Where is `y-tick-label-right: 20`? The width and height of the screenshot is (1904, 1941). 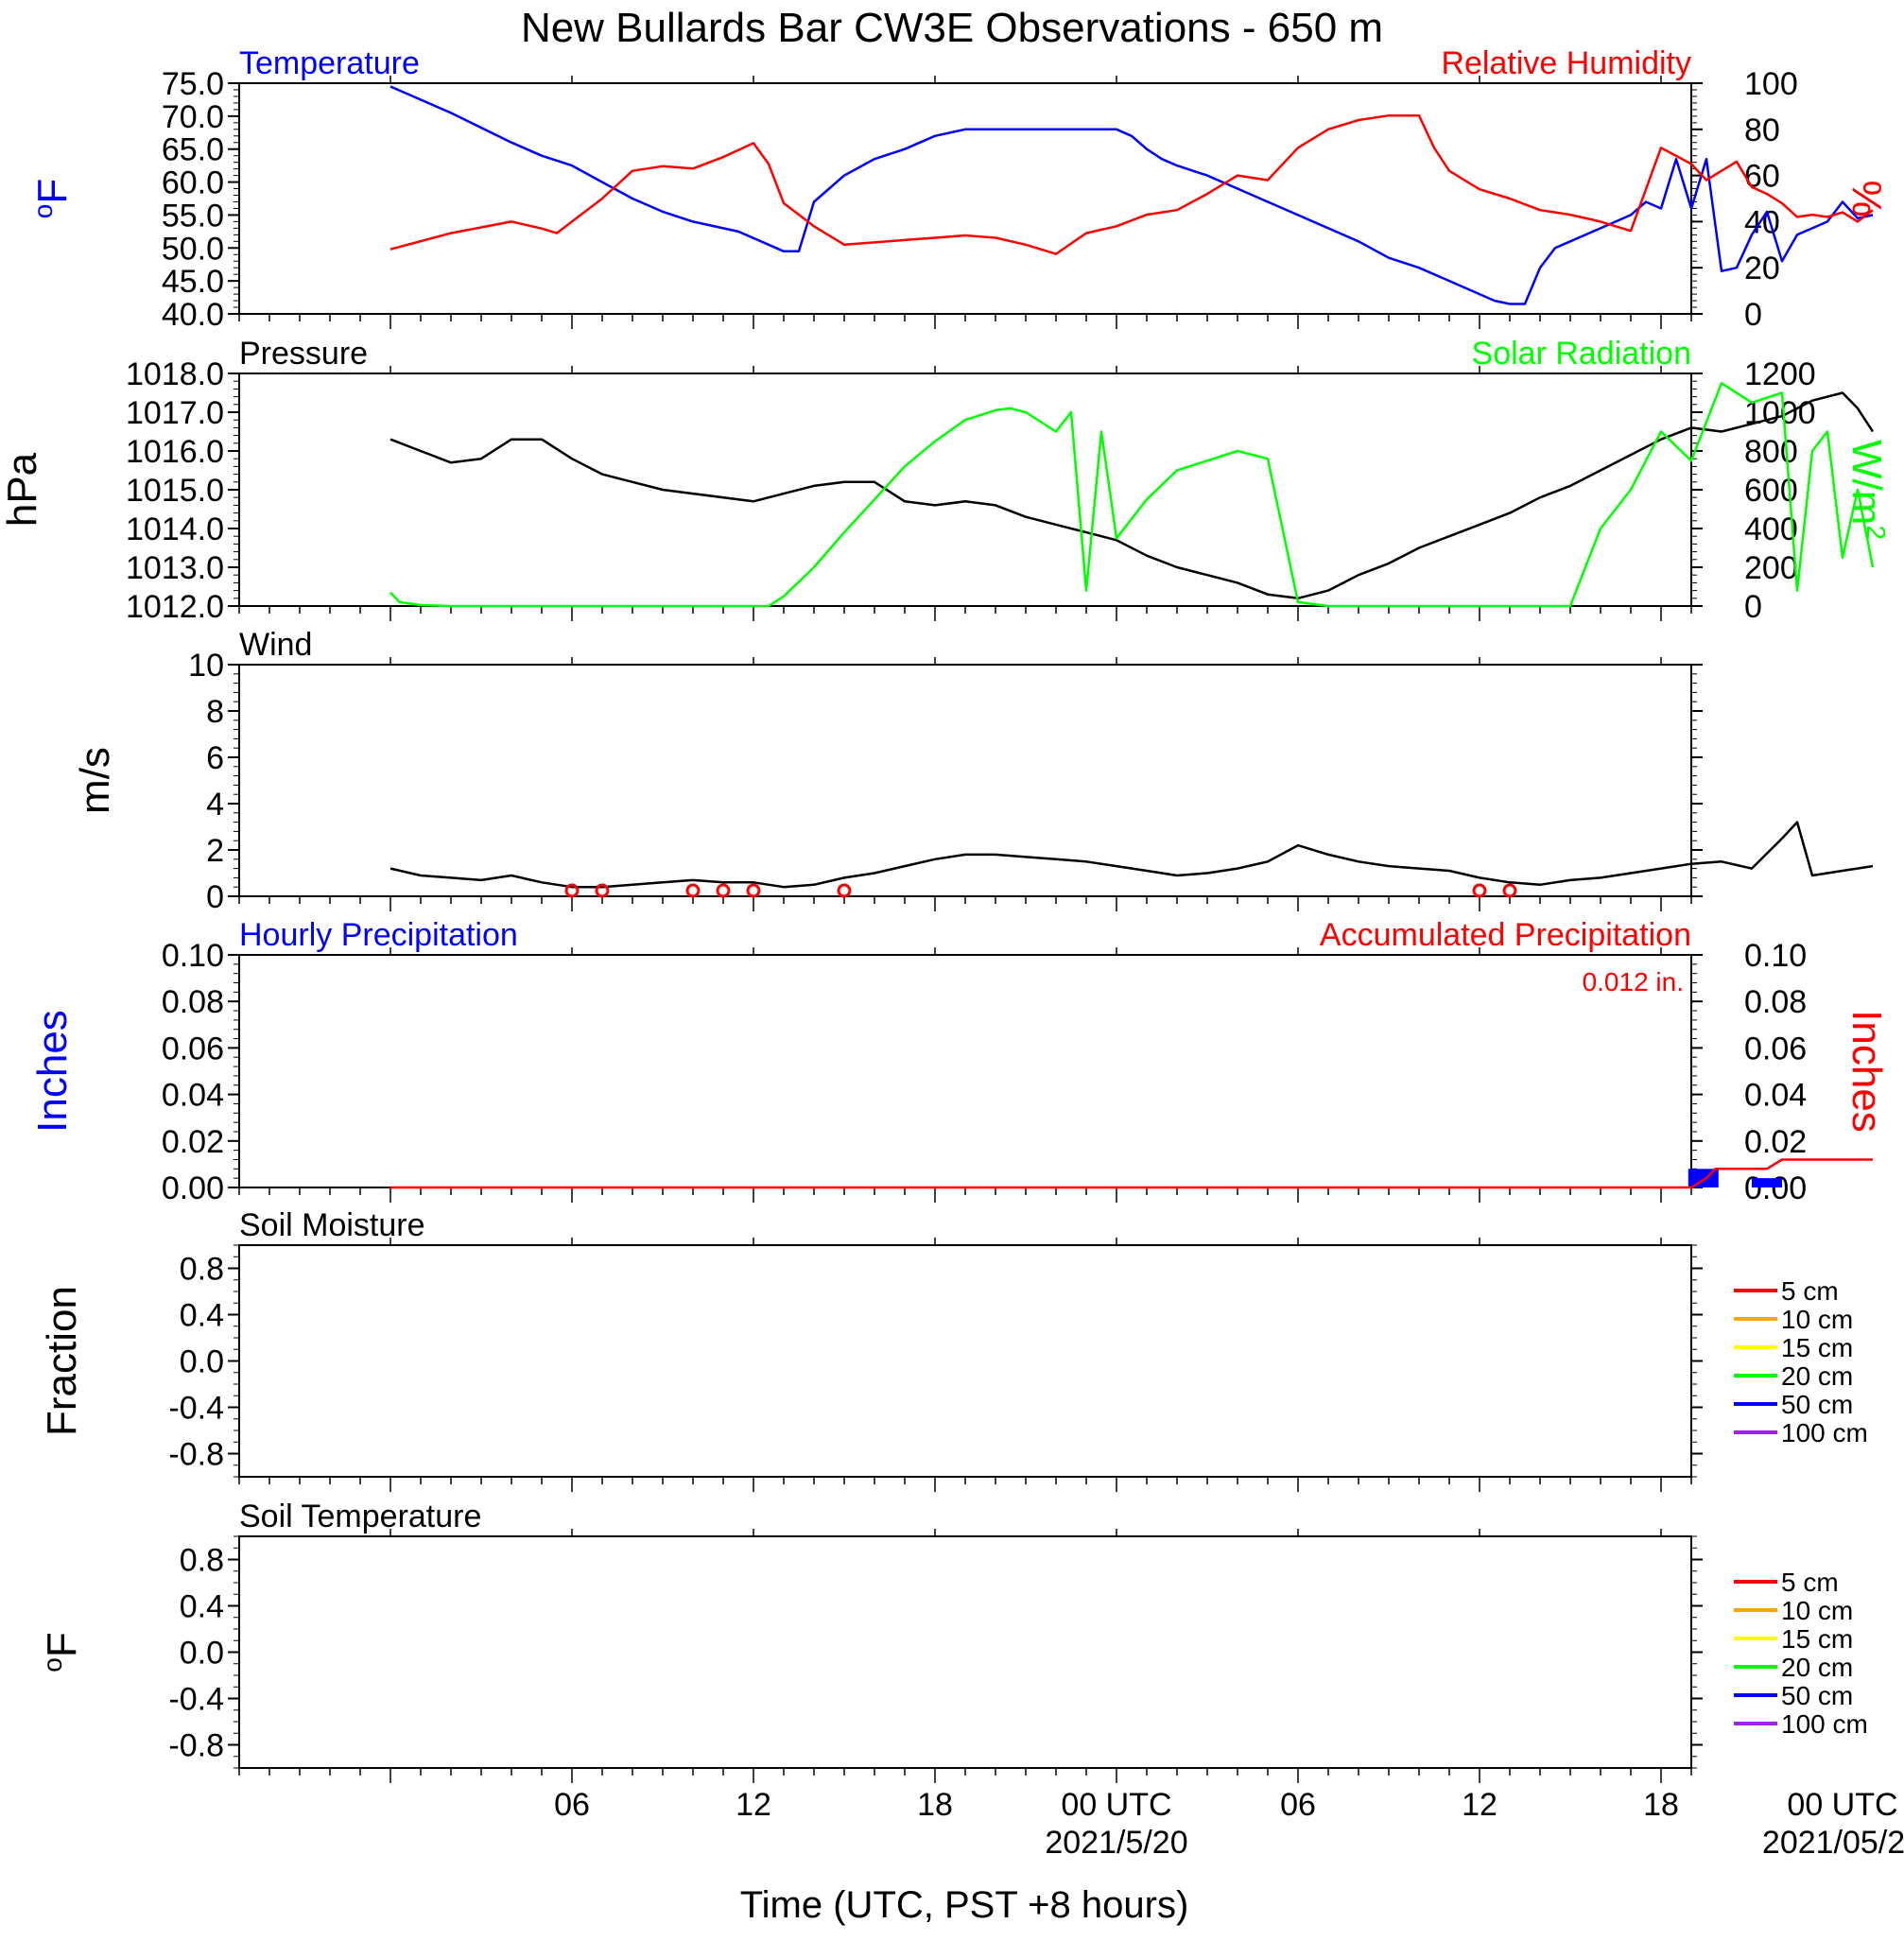
y-tick-label-right: 20 is located at coordinates (1762, 269).